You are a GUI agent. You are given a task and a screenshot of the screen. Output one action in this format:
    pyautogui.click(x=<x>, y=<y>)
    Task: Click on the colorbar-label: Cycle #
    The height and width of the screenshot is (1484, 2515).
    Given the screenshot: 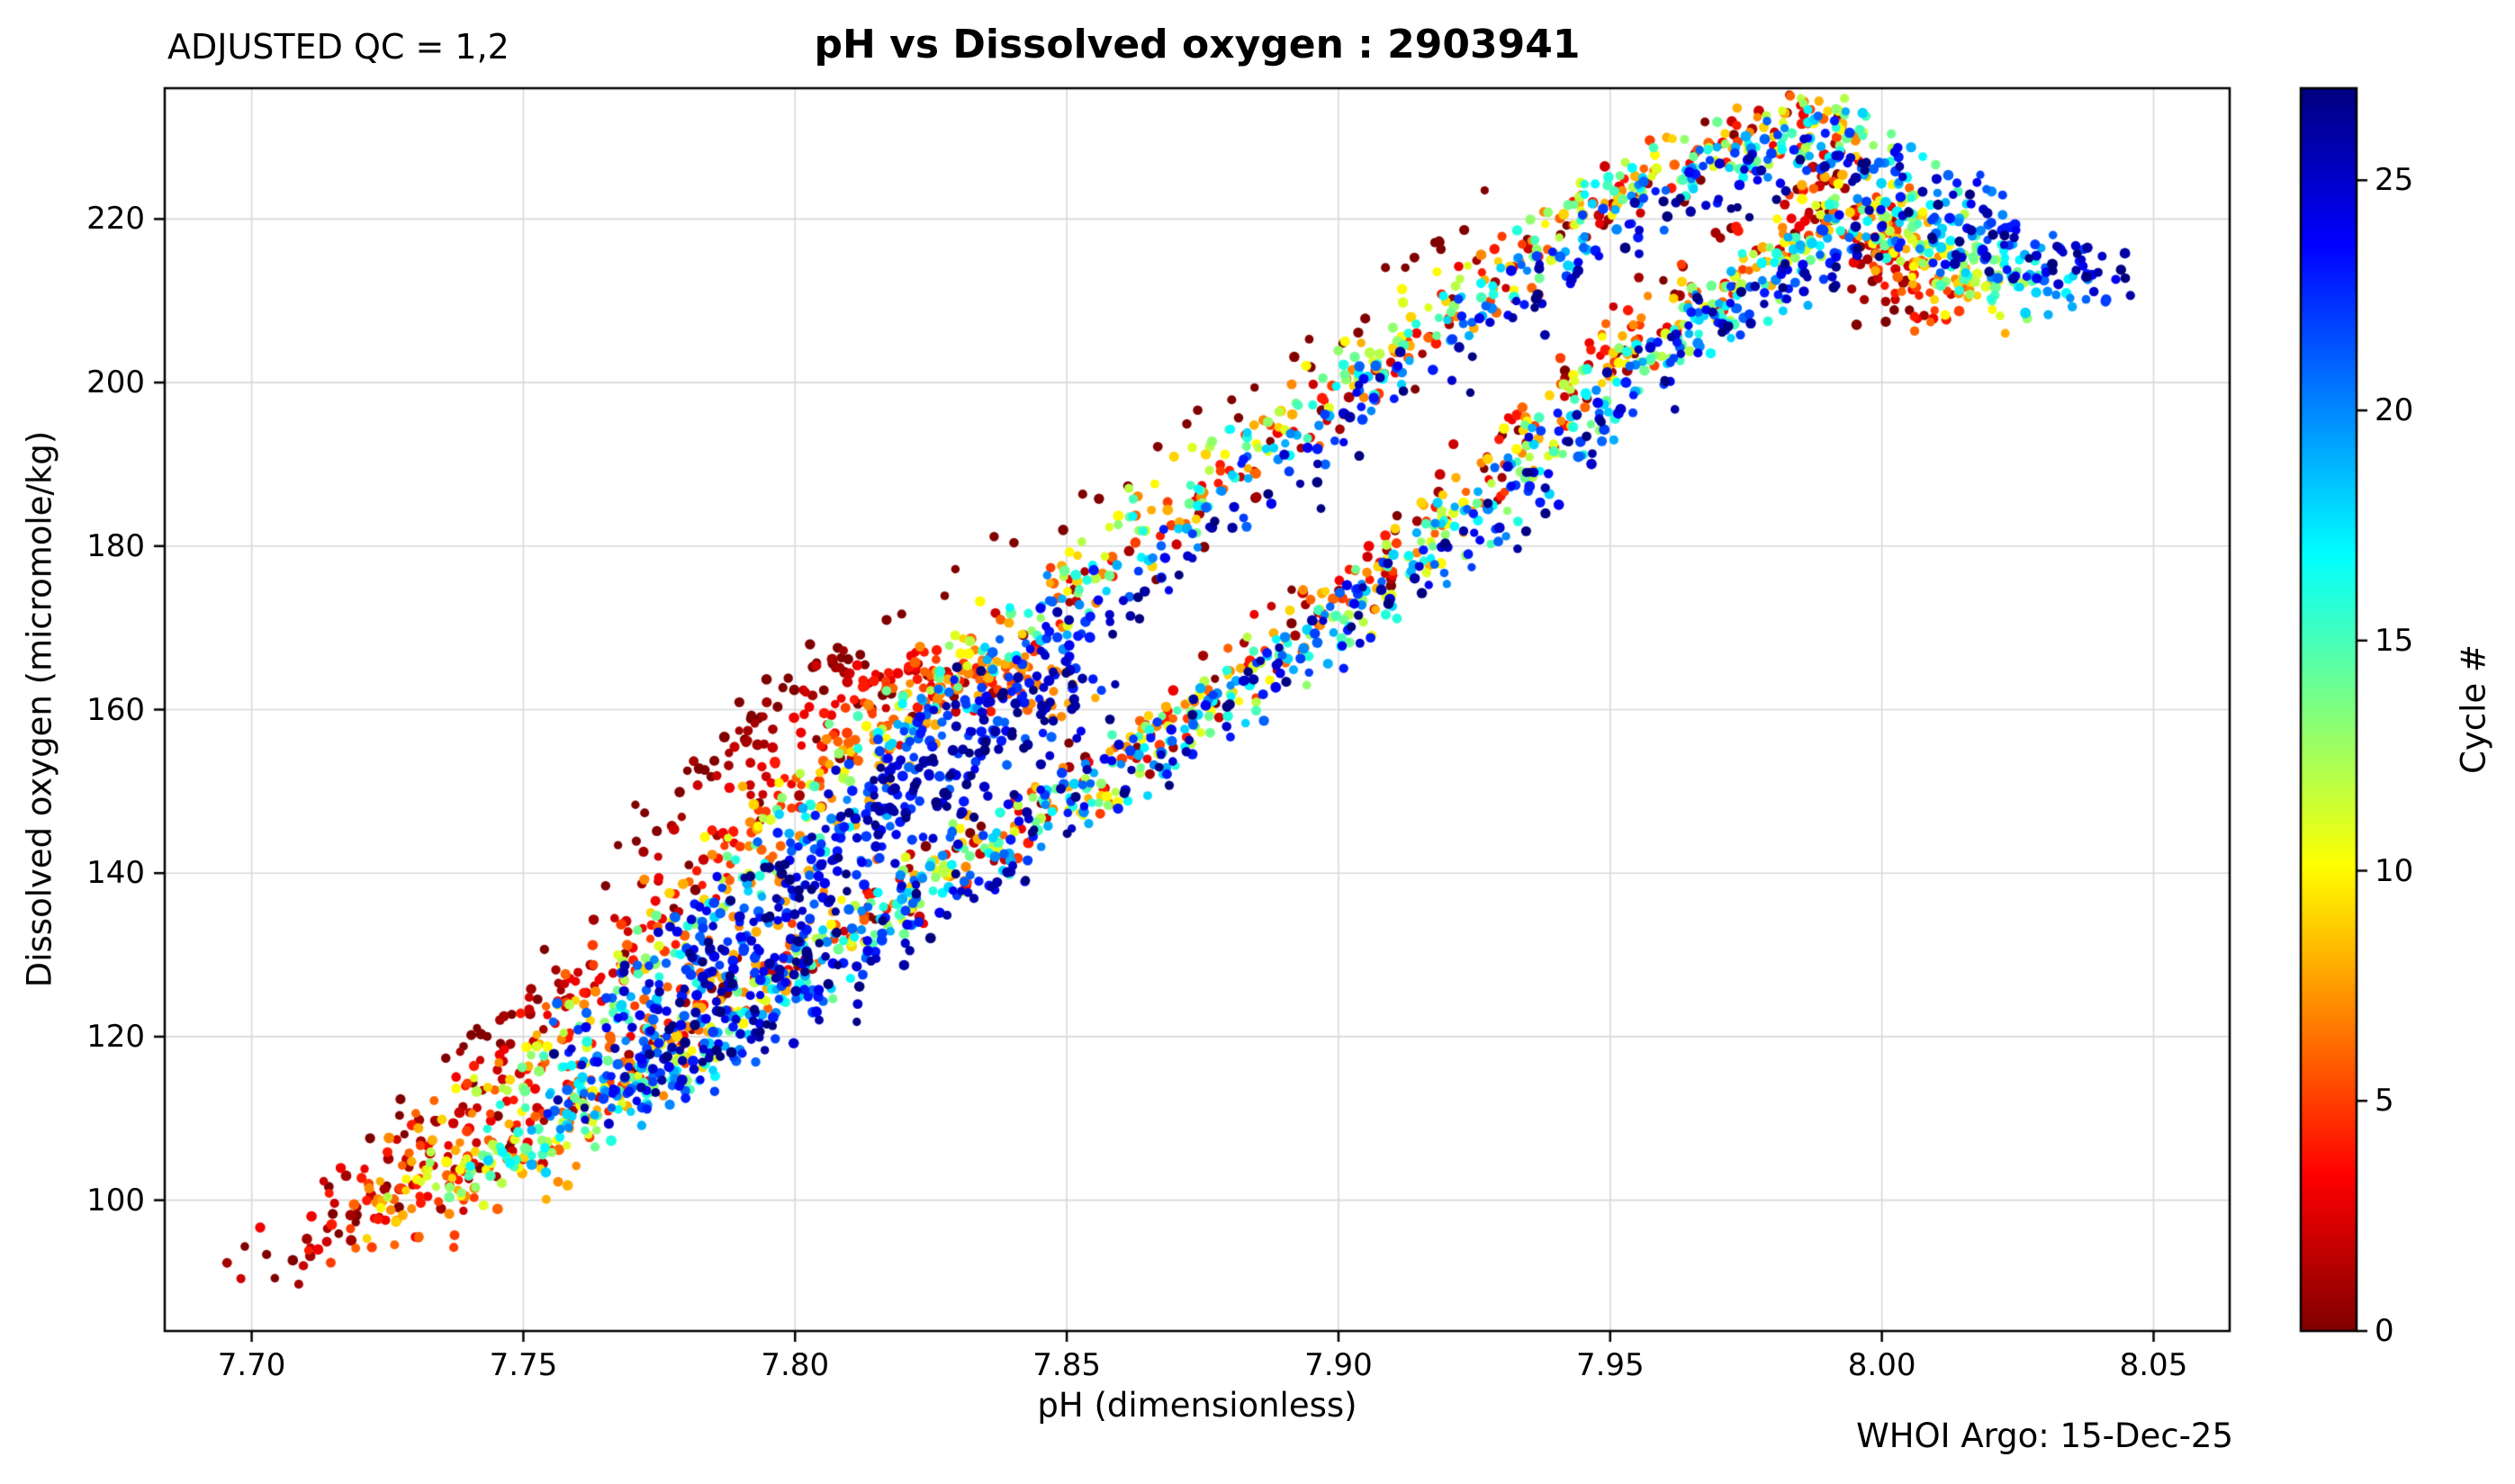 What is the action you would take?
    pyautogui.click(x=2473, y=709)
    